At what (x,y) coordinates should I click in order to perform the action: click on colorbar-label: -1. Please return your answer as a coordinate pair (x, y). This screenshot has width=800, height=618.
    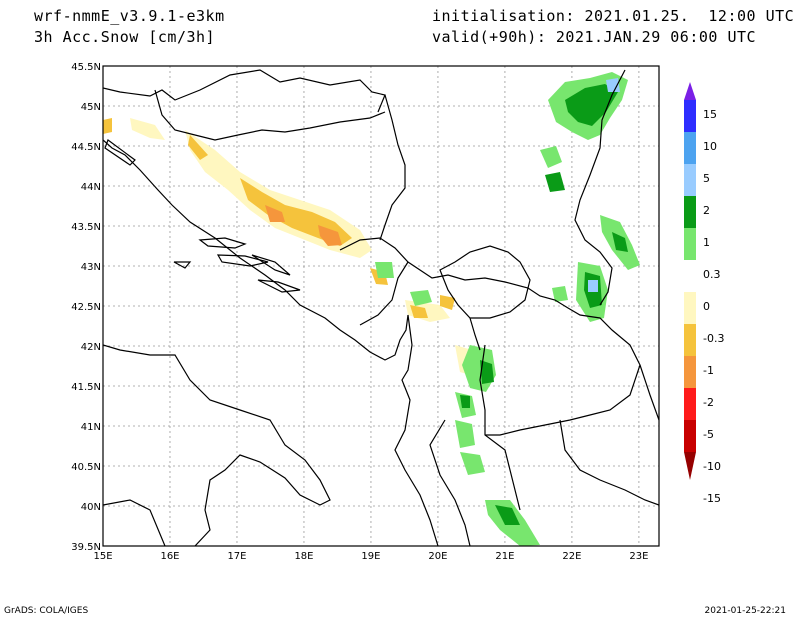
    Looking at the image, I should click on (708, 370).